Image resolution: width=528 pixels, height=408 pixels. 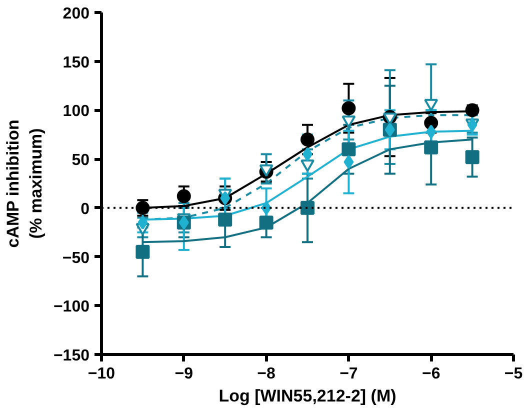 What do you see at coordinates (81, 161) in the screenshot?
I see `y-tick-label: 50` at bounding box center [81, 161].